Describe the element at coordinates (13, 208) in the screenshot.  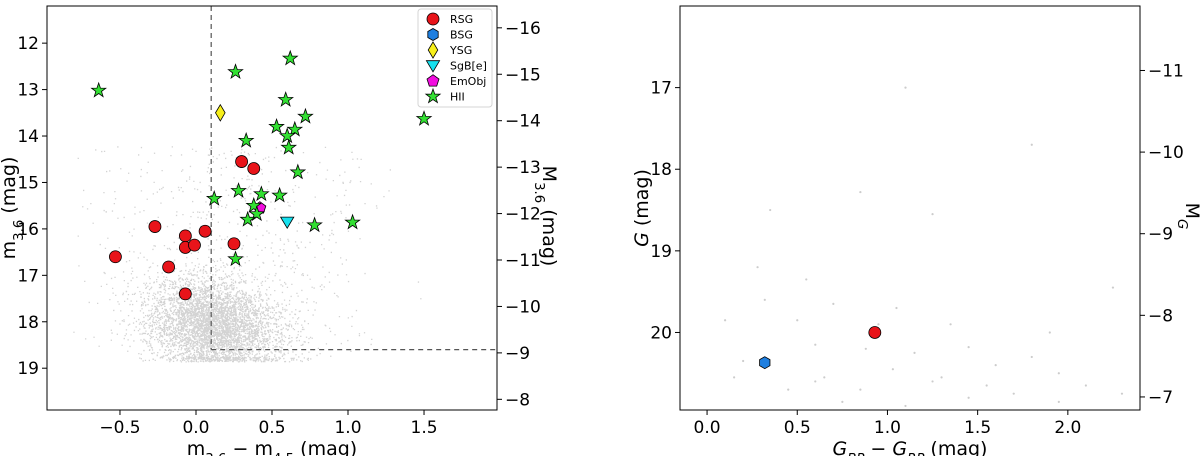
I see `y-axis-label: m3.6 (mag)` at that location.